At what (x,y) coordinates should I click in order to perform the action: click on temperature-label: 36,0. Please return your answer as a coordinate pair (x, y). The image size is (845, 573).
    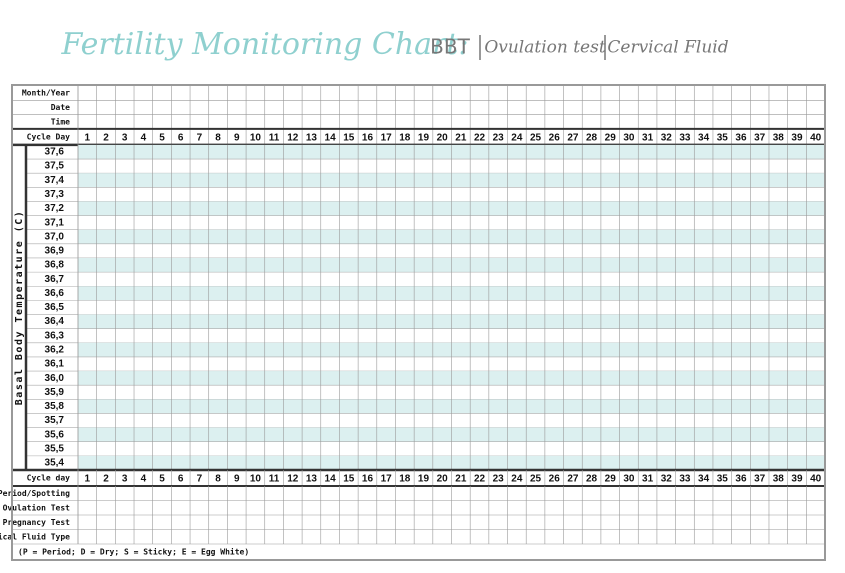
    Looking at the image, I should click on (55, 378).